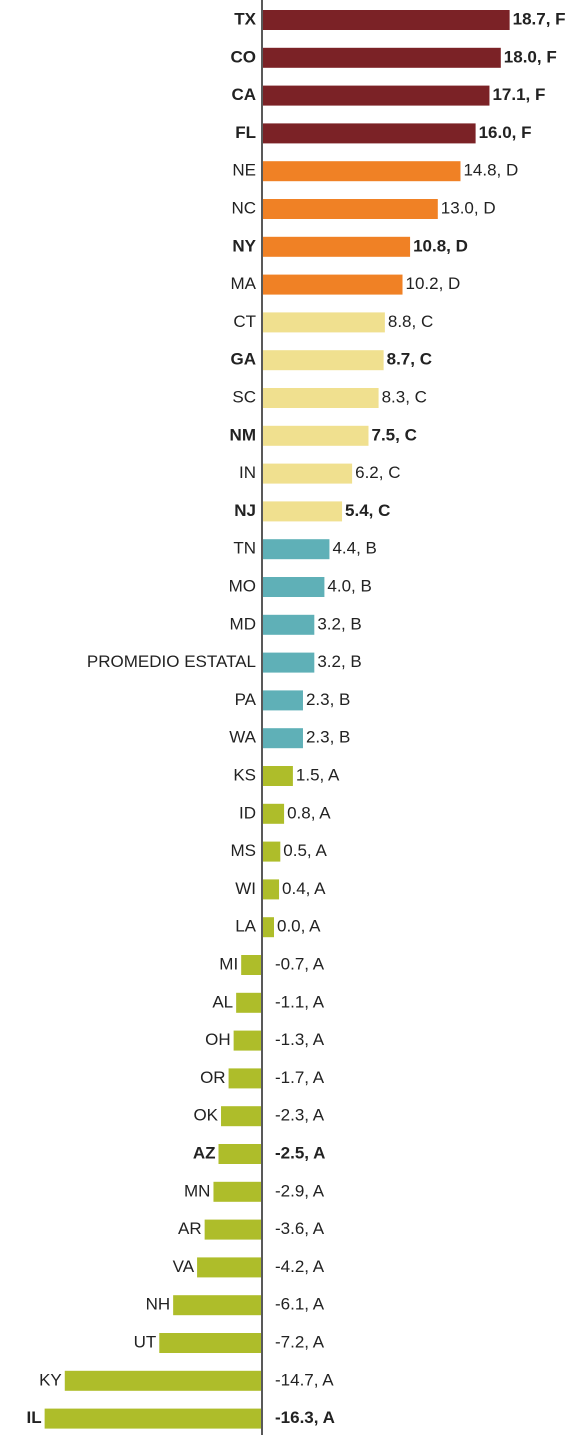  I want to click on category-label: PA, so click(246, 699).